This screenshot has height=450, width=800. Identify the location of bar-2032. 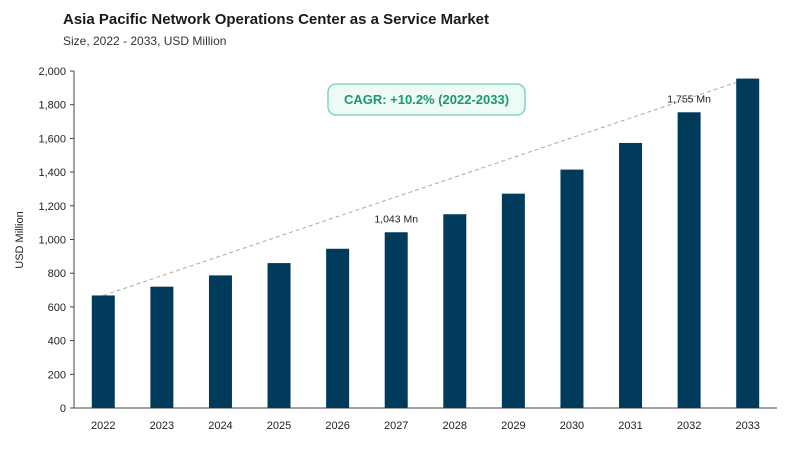
(689, 260).